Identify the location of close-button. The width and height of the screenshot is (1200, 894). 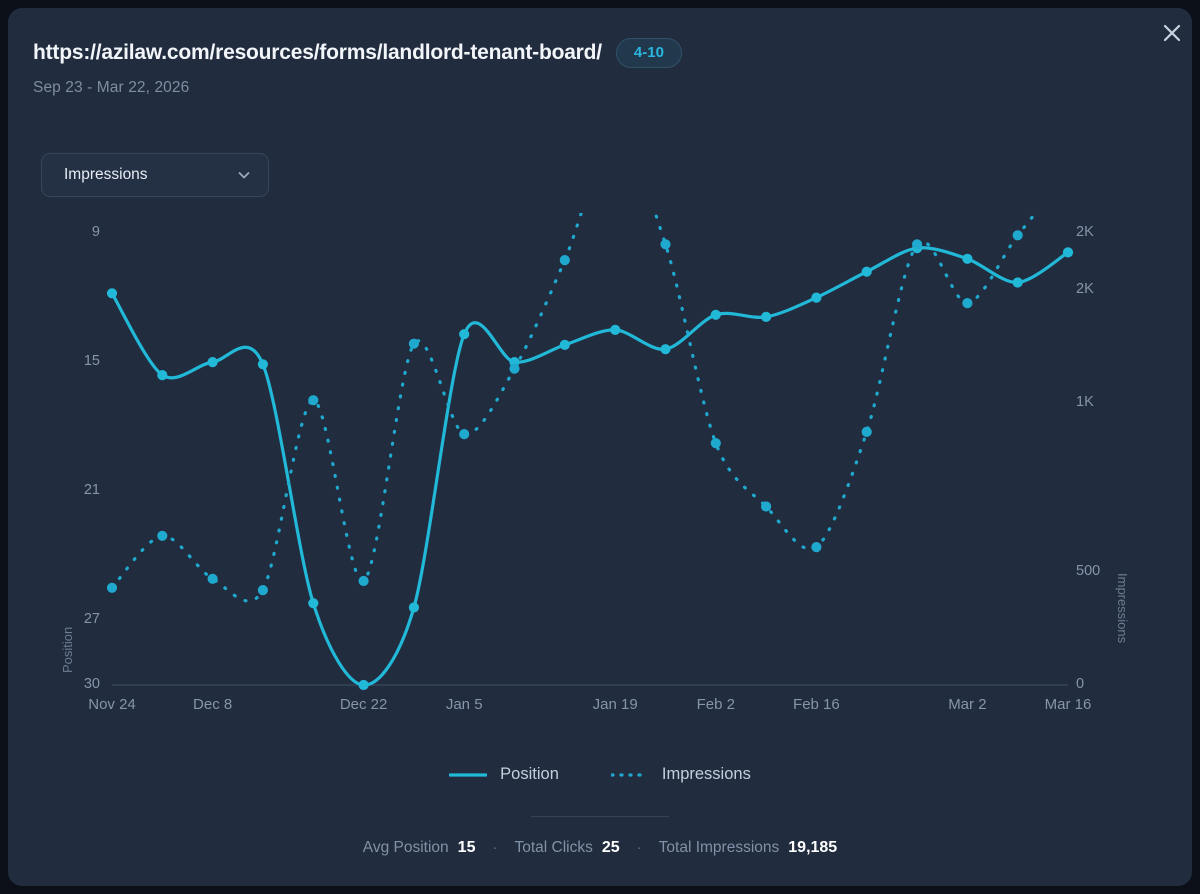
(1172, 33).